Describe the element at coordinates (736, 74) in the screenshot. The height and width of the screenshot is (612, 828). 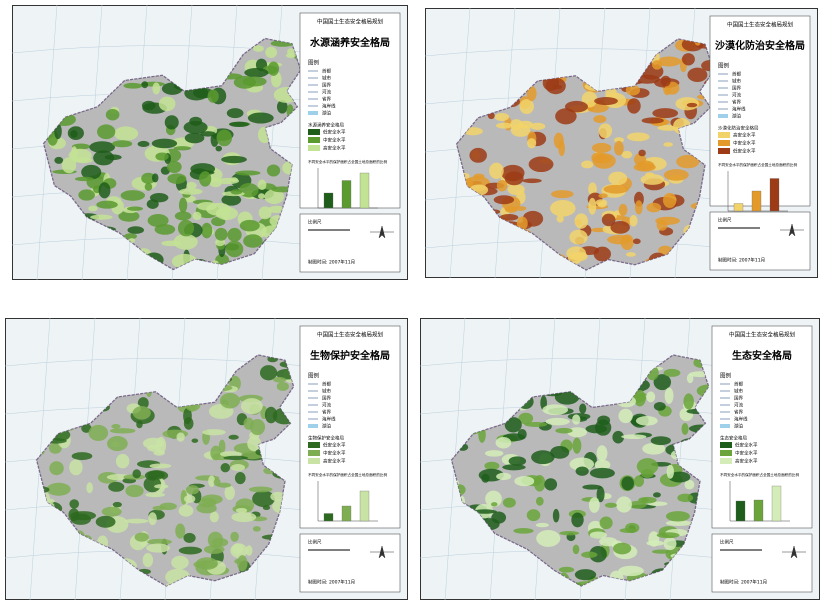
I see `legend-item: 首都` at that location.